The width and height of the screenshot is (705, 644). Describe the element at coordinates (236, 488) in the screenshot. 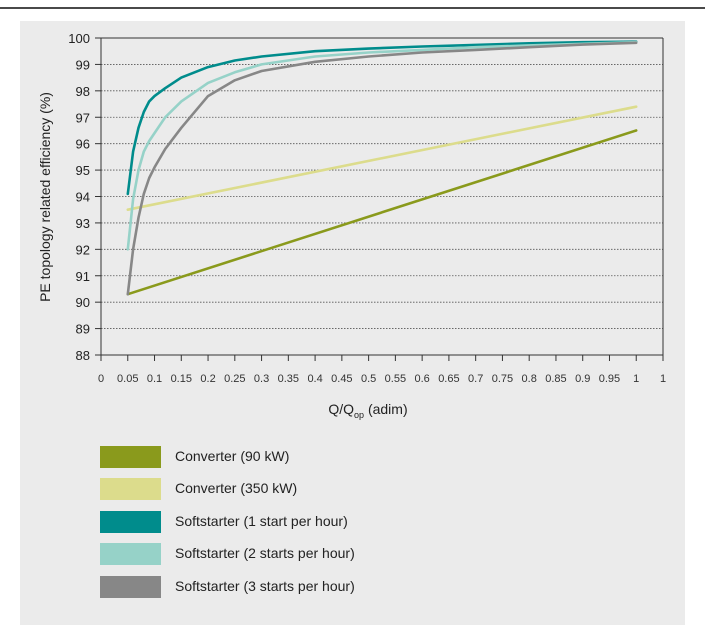

I see `legend-label: Converter (350 kW)` at that location.